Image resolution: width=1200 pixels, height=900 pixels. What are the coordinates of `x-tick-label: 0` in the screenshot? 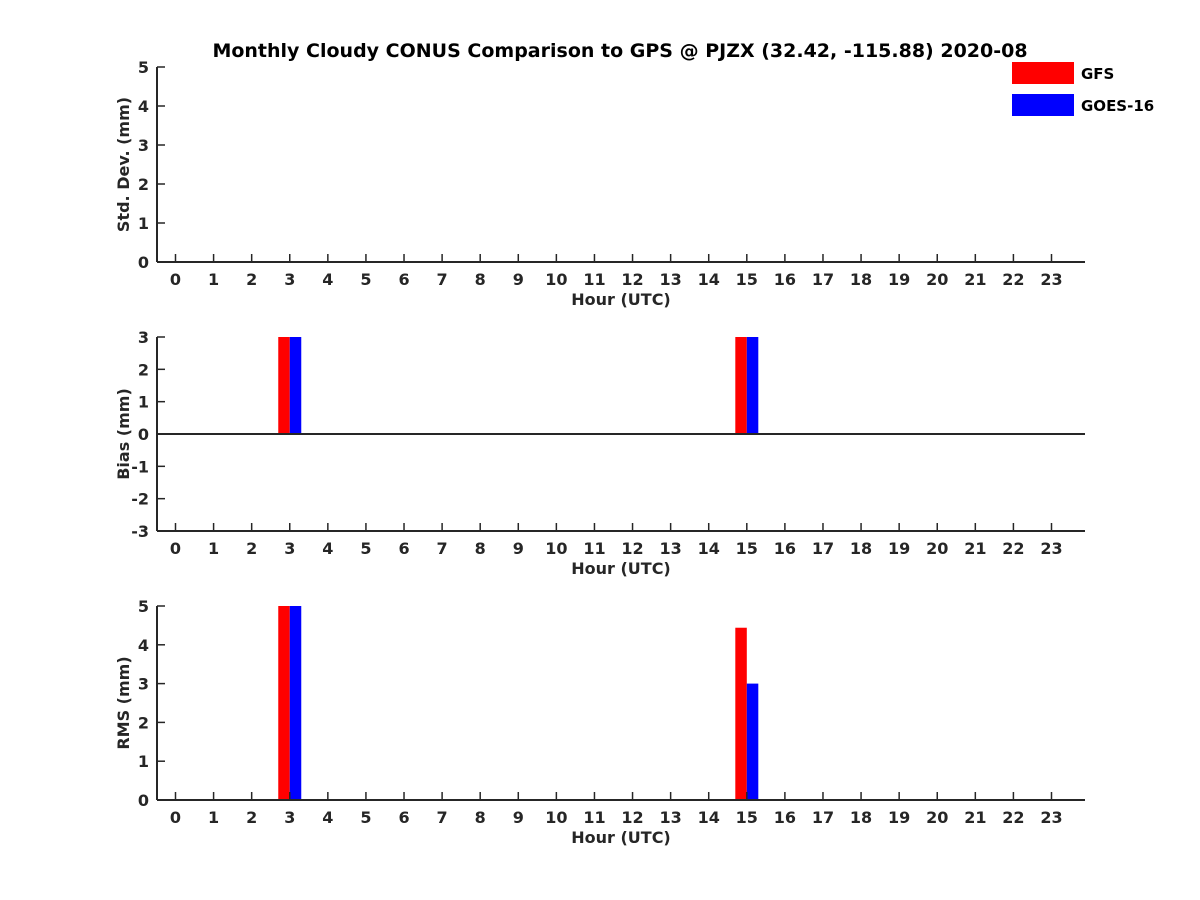 It's located at (175, 279).